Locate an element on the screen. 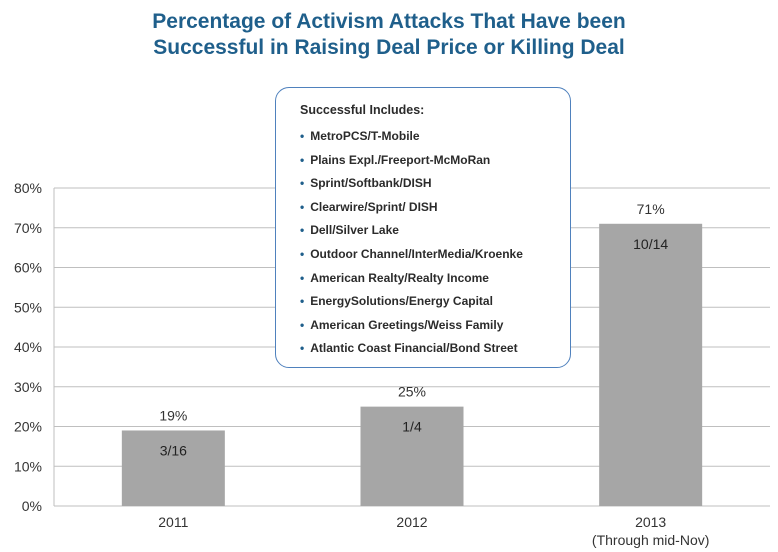  bar-inner-label: 1/4 is located at coordinates (412, 427).